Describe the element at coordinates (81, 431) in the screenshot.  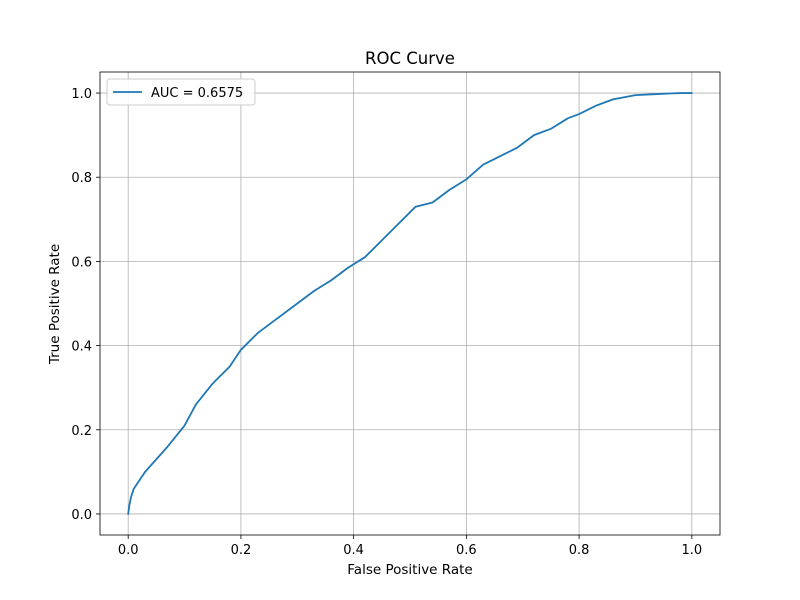
I see `y-tick-label: 0.2` at that location.